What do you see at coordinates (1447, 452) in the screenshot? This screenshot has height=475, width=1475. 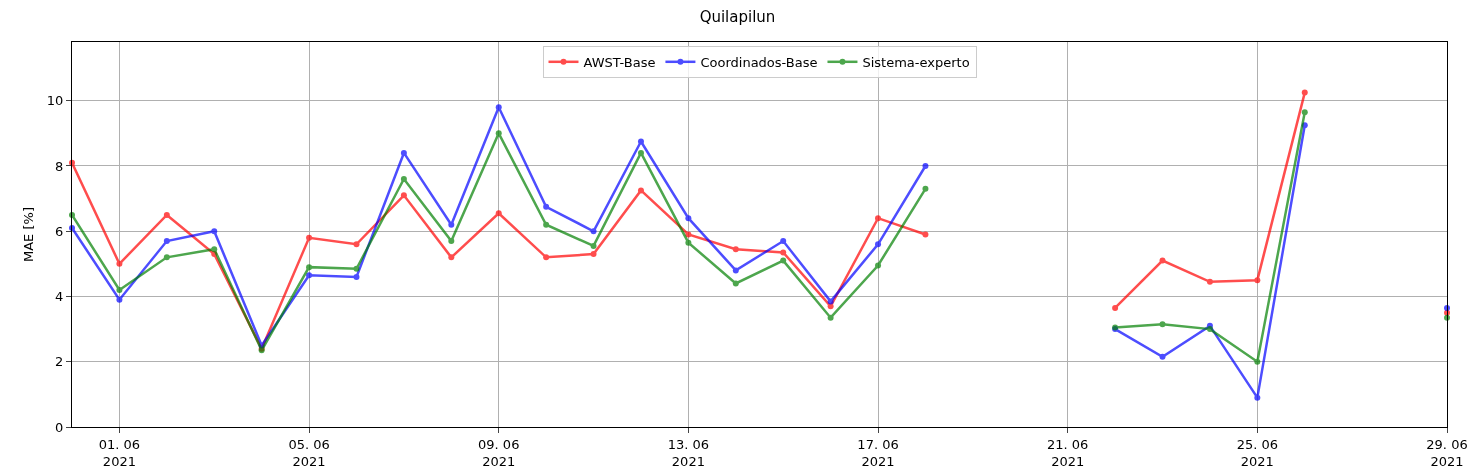 I see `x-tick-label: 29. 06 2021` at bounding box center [1447, 452].